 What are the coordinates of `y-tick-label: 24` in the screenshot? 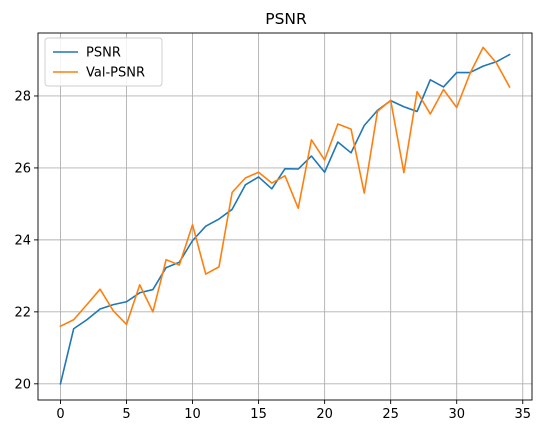 It's located at (22, 240).